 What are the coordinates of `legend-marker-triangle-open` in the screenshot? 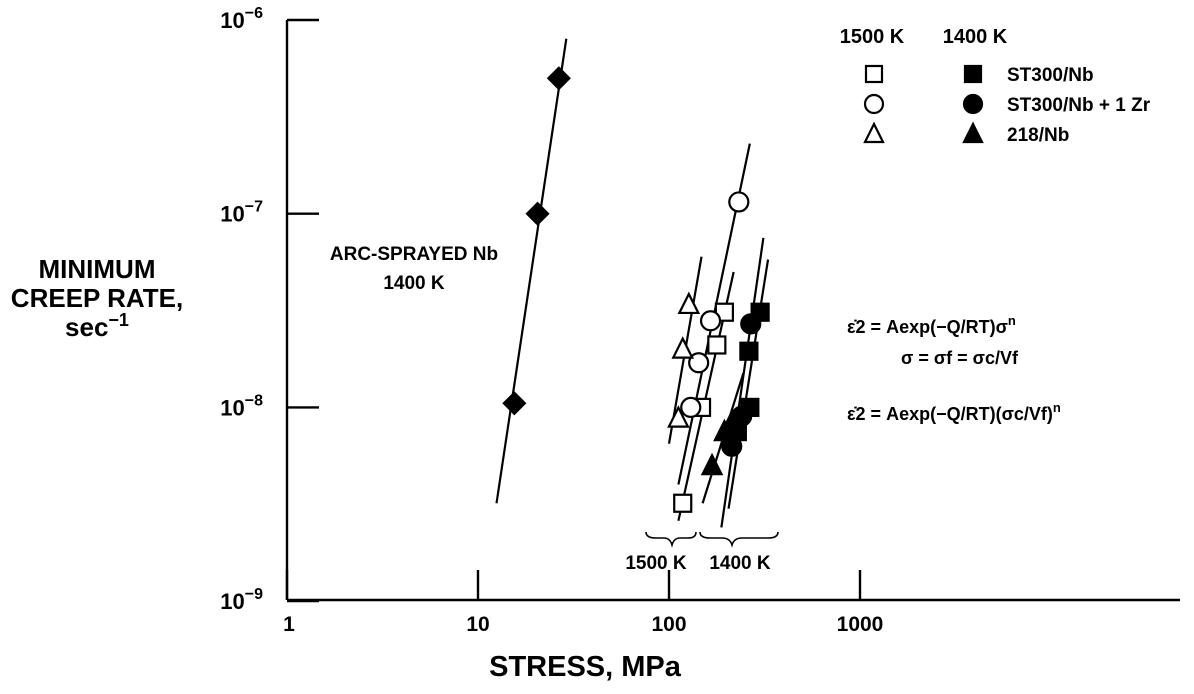 It's located at (874, 132).